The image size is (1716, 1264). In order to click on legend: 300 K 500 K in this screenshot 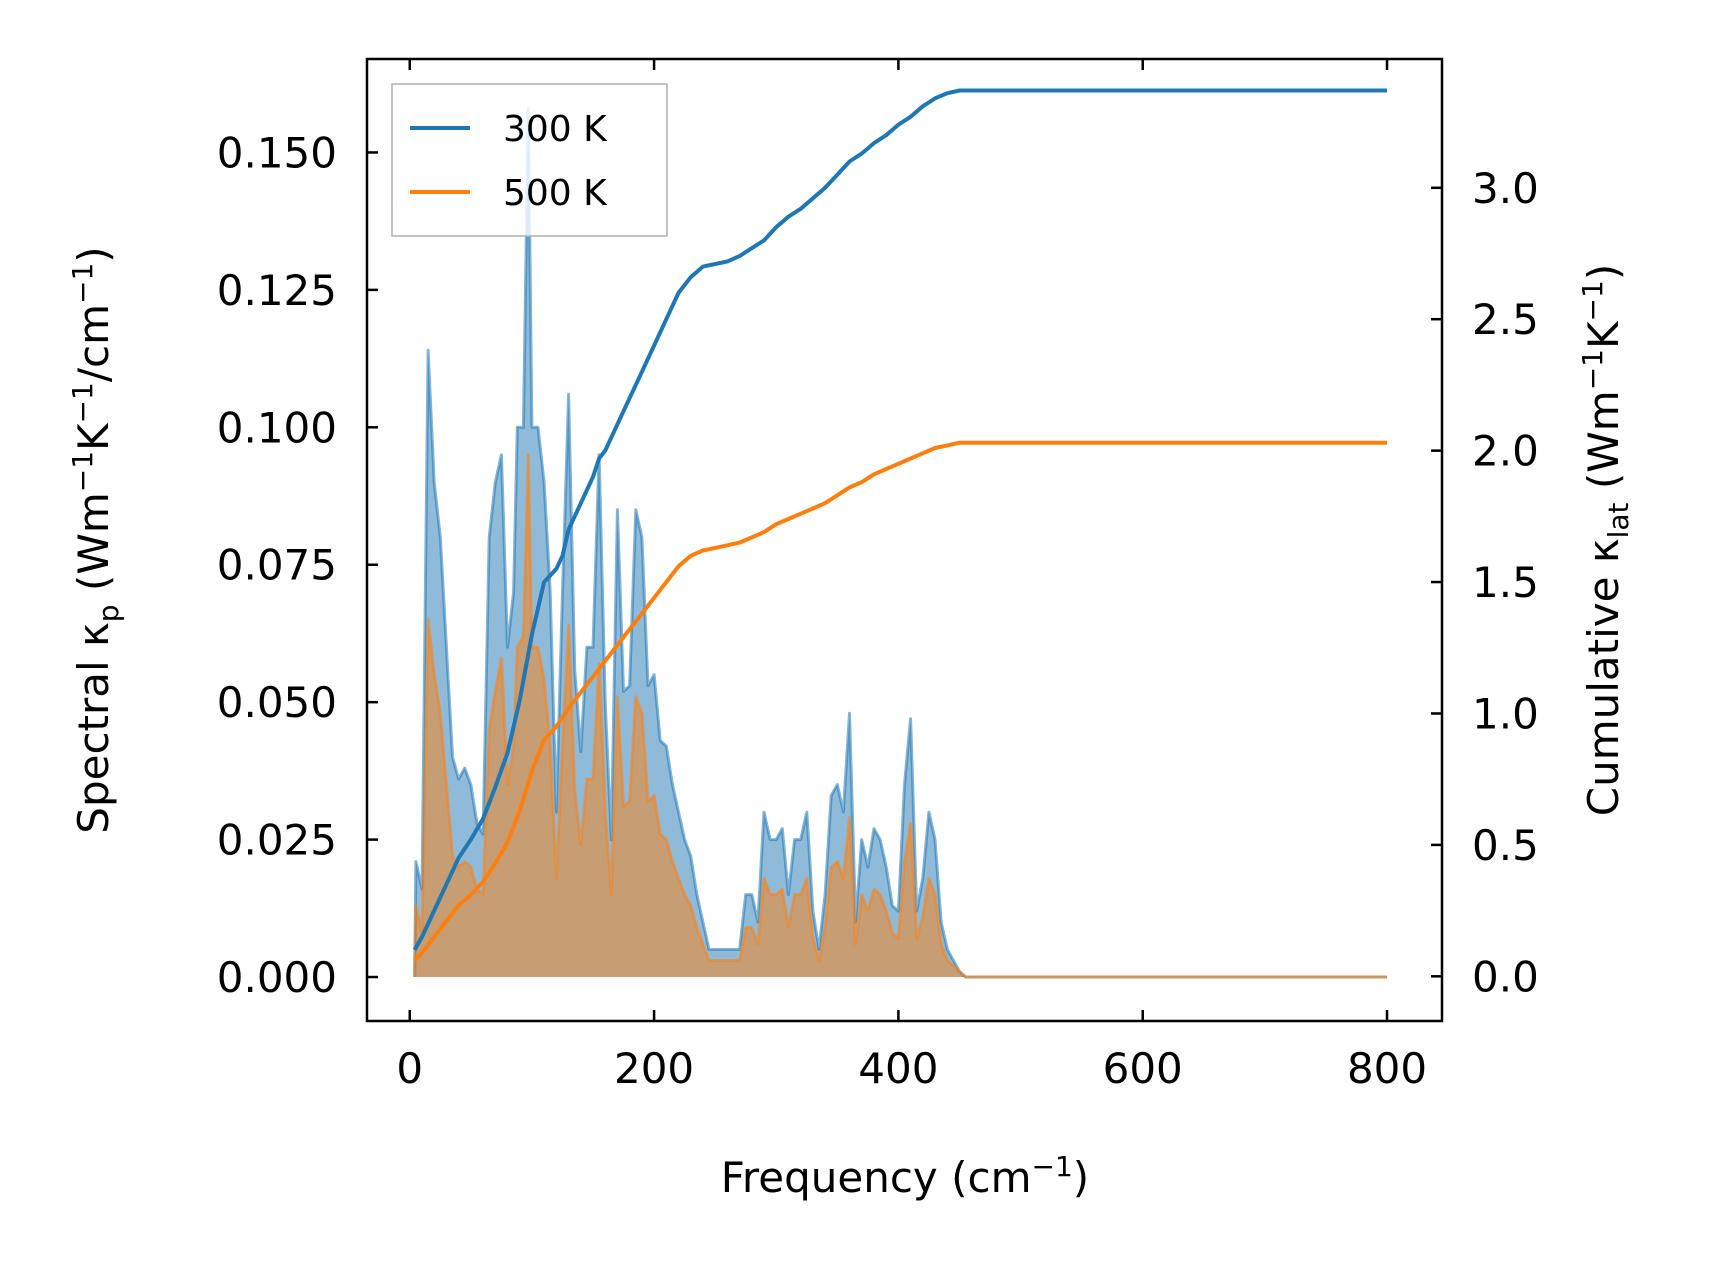, I will do `click(529, 160)`.